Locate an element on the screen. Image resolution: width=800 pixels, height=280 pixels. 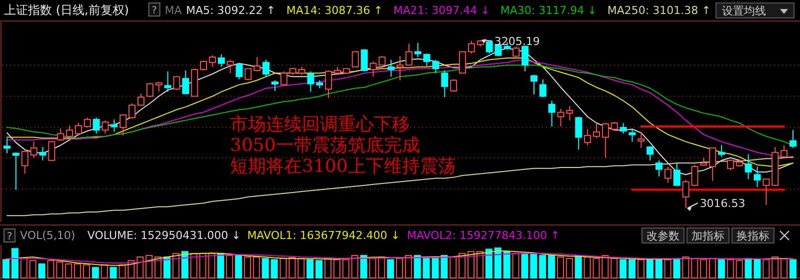
series-label: MAVOL2: 159277843.100 ↑ is located at coordinates (483, 235).